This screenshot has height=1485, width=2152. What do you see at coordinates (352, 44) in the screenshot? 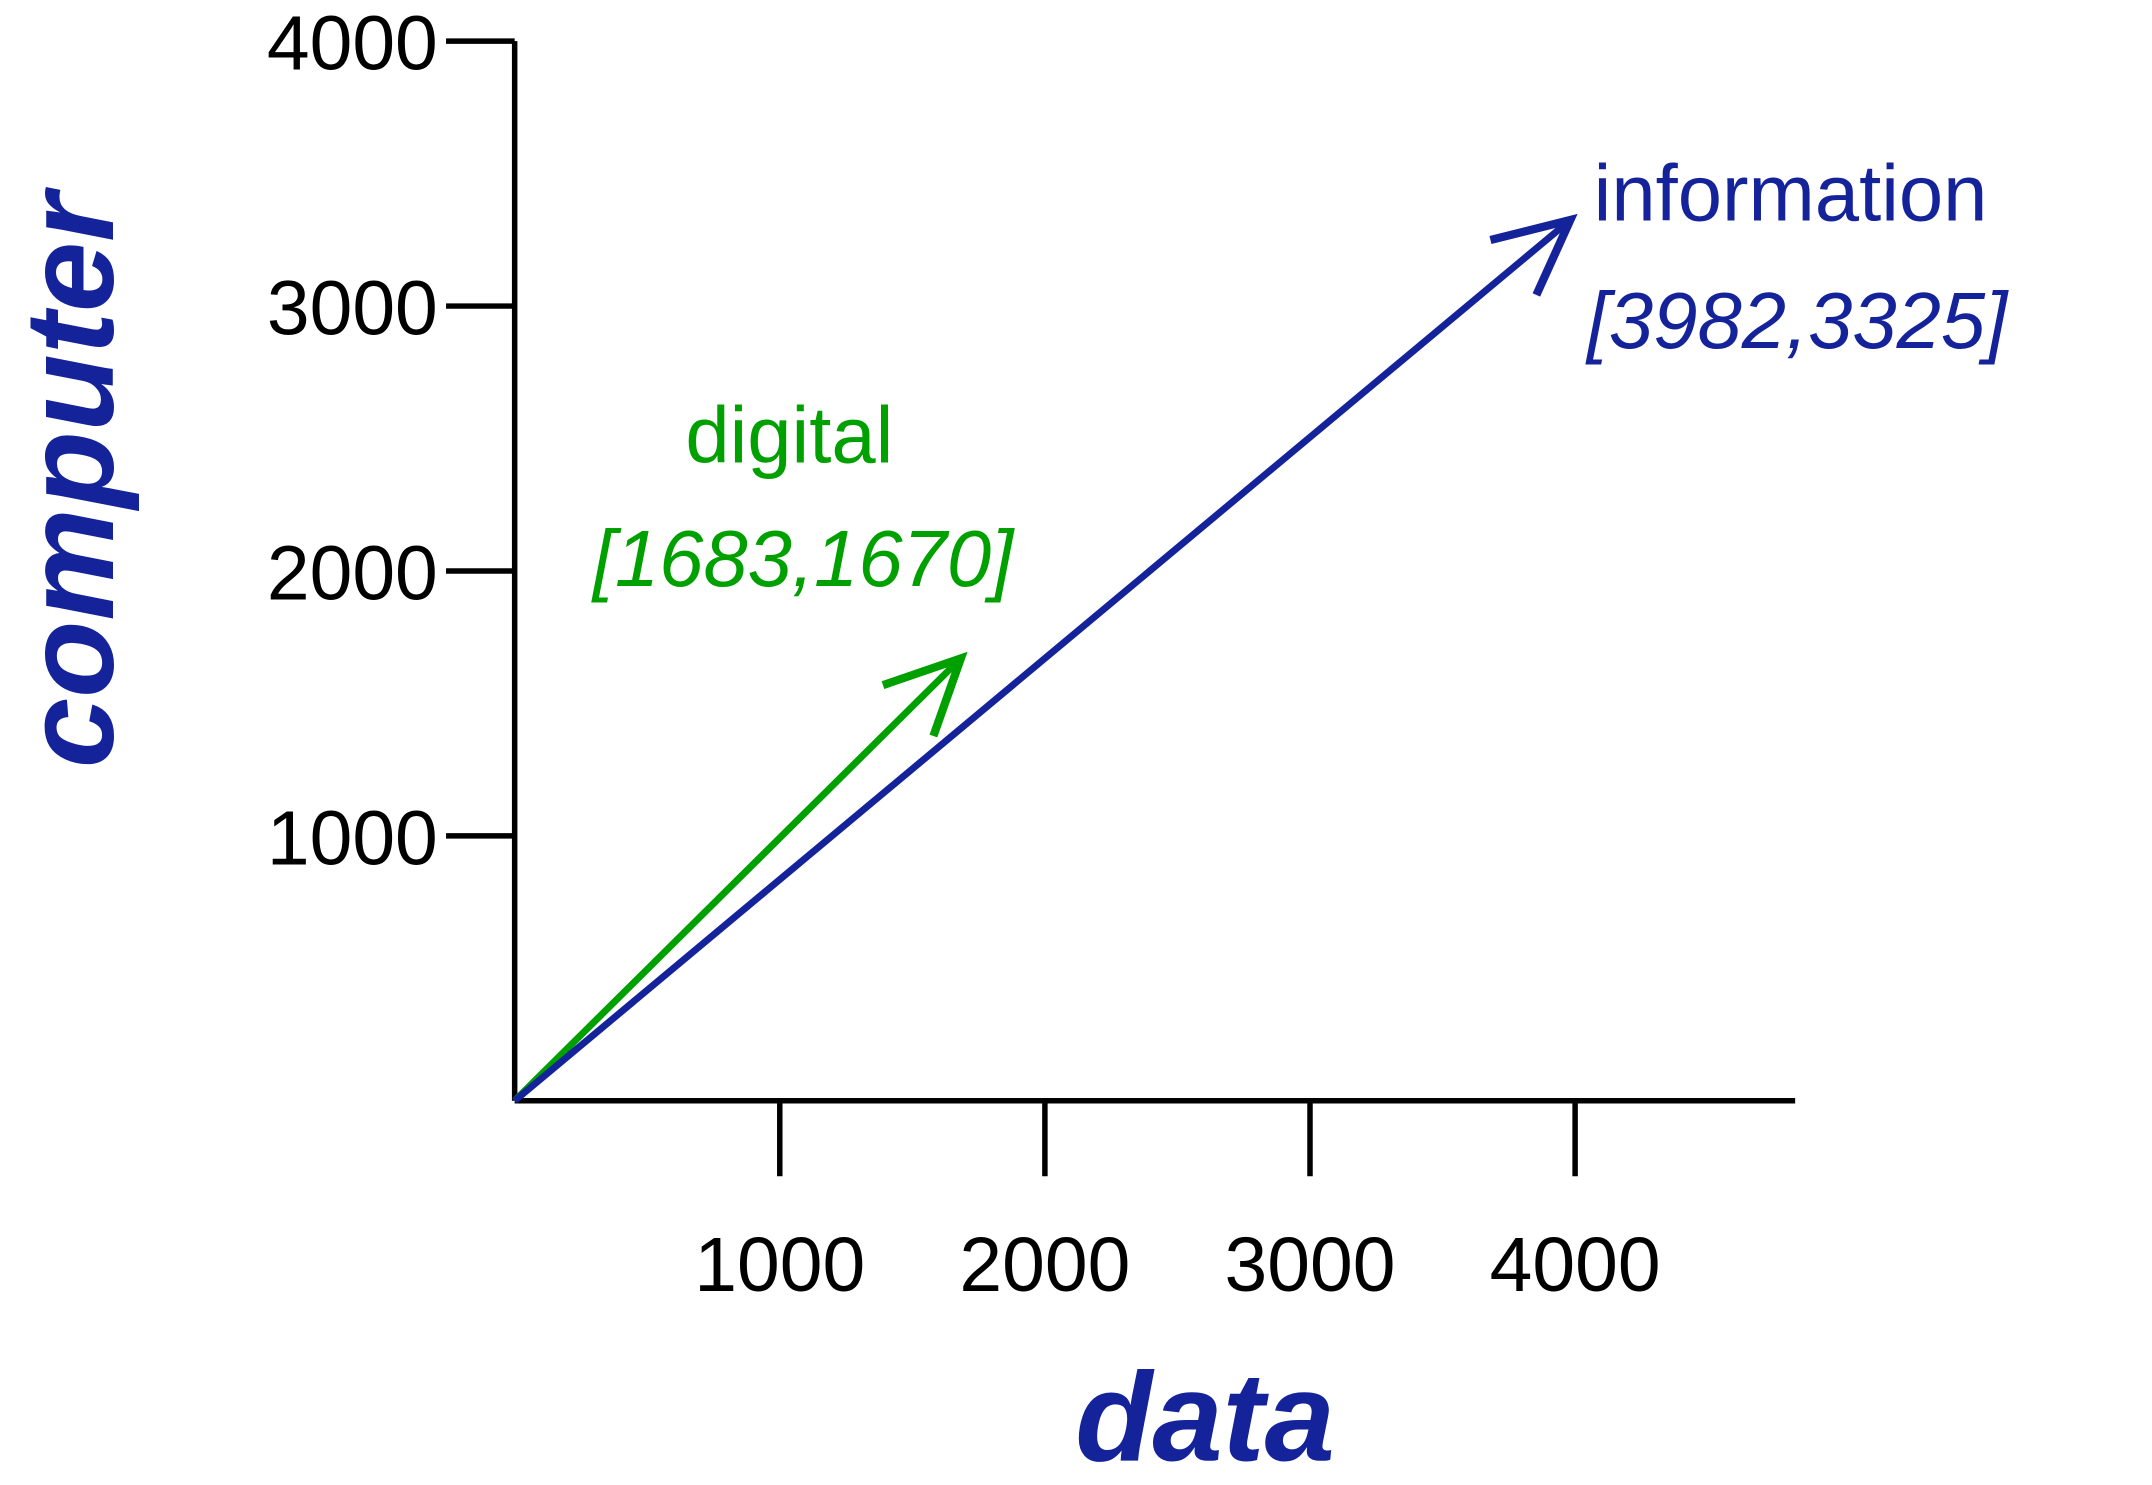
I see `y-tick-label: 4000` at bounding box center [352, 44].